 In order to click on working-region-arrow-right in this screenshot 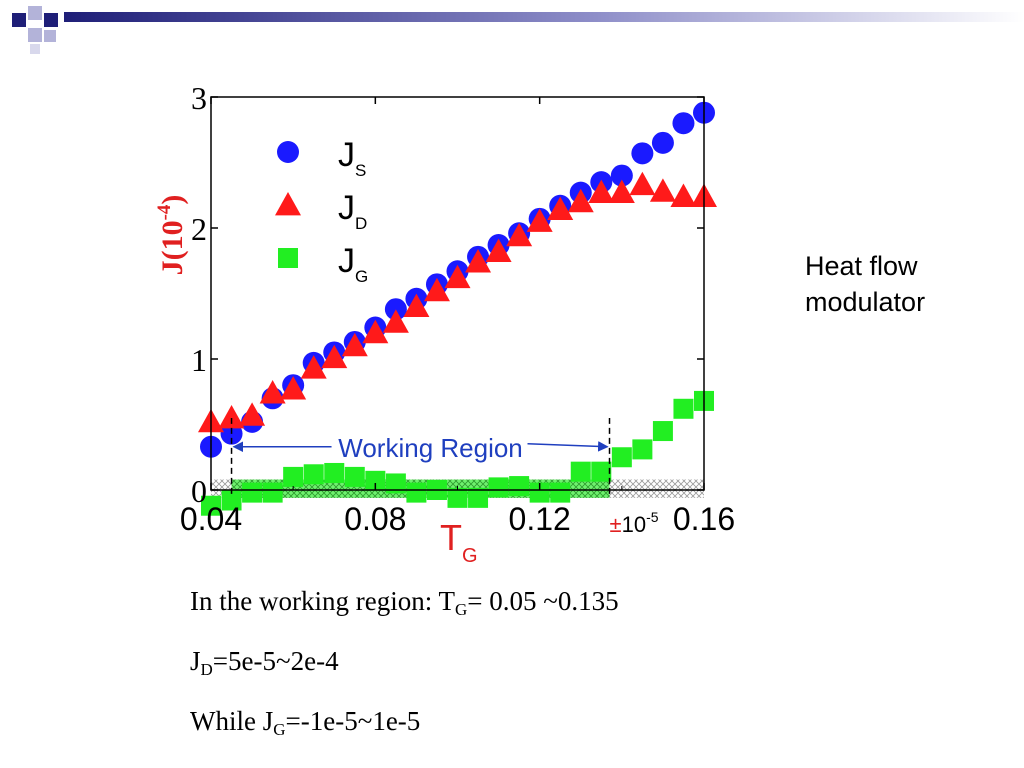, I will do `click(568, 446)`.